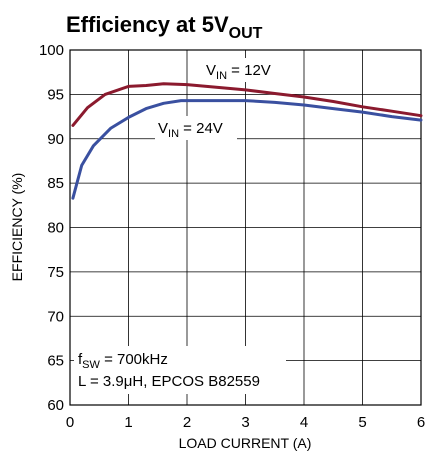 This screenshot has width=425, height=462. Describe the element at coordinates (187, 422) in the screenshot. I see `x-tick-label: 2` at that location.